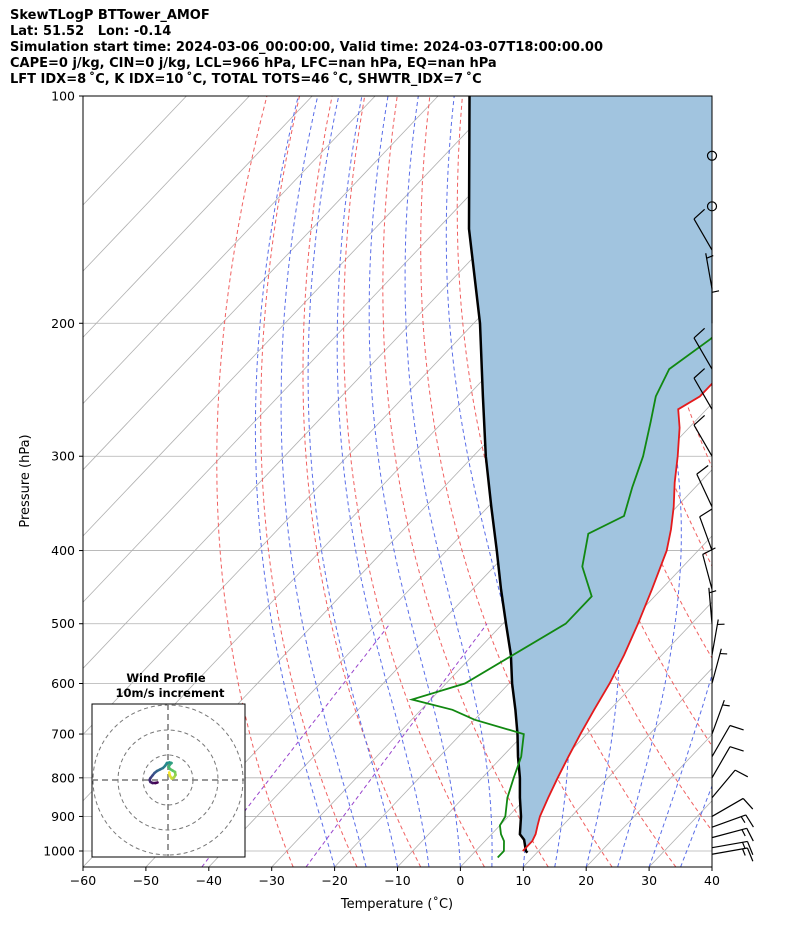 The height and width of the screenshot is (937, 794). Describe the element at coordinates (460, 880) in the screenshot. I see `x-tick-label: 0` at that location.